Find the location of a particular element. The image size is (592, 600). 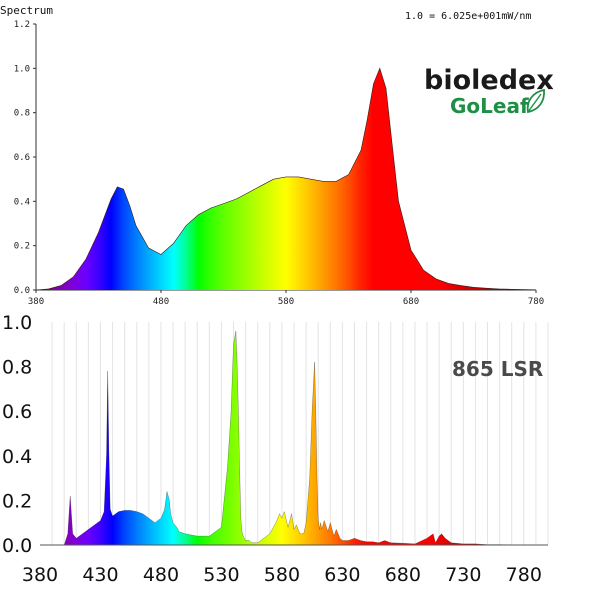

x-tick-label: 530 is located at coordinates (221, 575).